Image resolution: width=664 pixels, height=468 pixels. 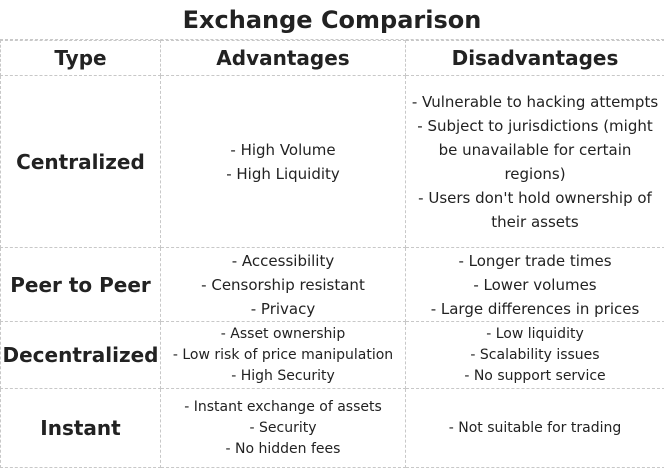 I want to click on list-item: - Low risk of price manipulation, so click(x=283, y=355).